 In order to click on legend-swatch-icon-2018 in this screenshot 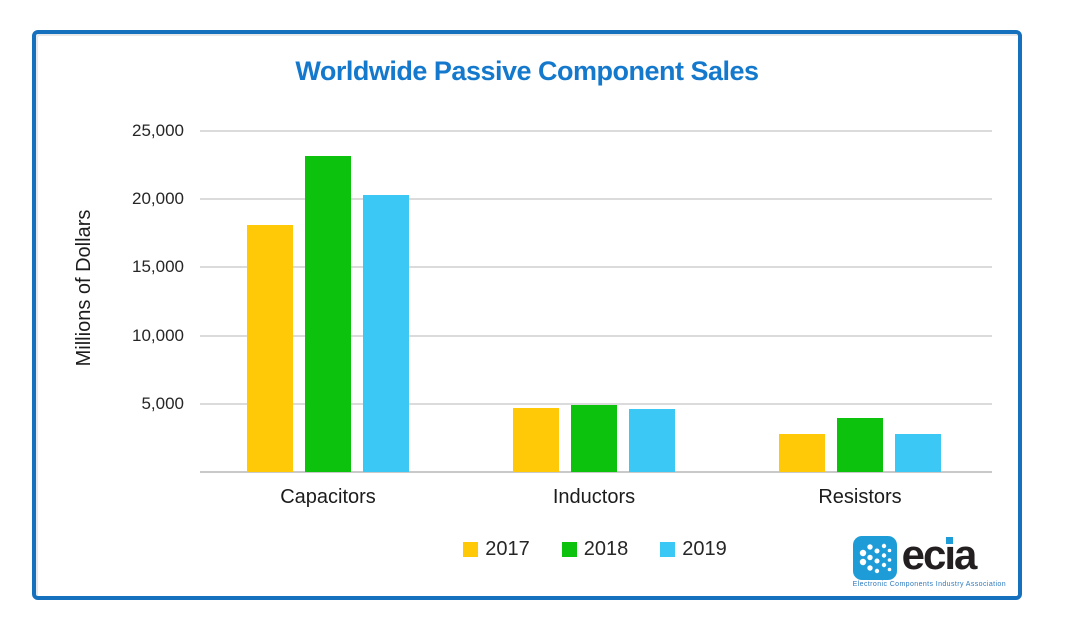, I will do `click(569, 549)`.